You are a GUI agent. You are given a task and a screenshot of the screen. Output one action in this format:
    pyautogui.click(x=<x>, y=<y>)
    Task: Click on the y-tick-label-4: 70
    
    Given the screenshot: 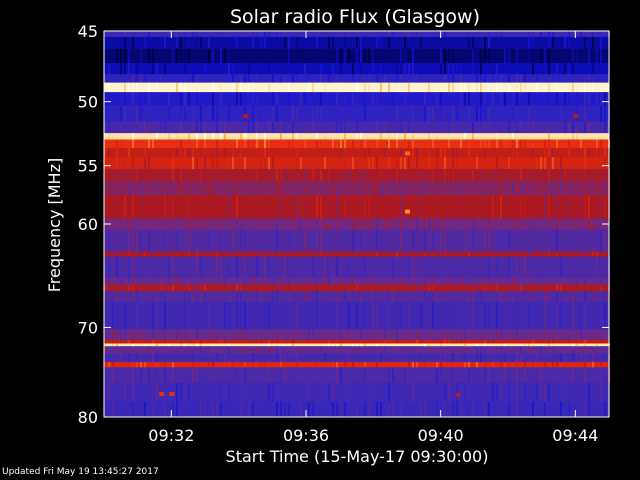 What is the action you would take?
    pyautogui.click(x=88, y=327)
    